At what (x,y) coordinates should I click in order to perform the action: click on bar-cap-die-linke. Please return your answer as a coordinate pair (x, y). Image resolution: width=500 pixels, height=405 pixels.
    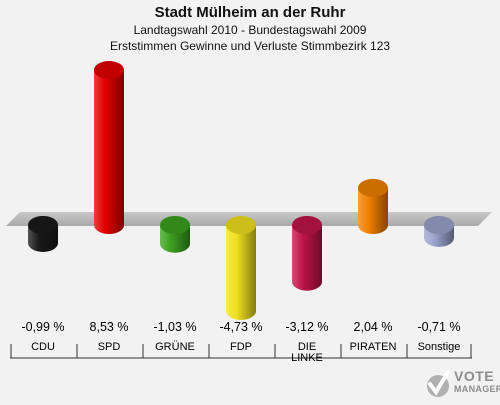
    Looking at the image, I should click on (307, 225).